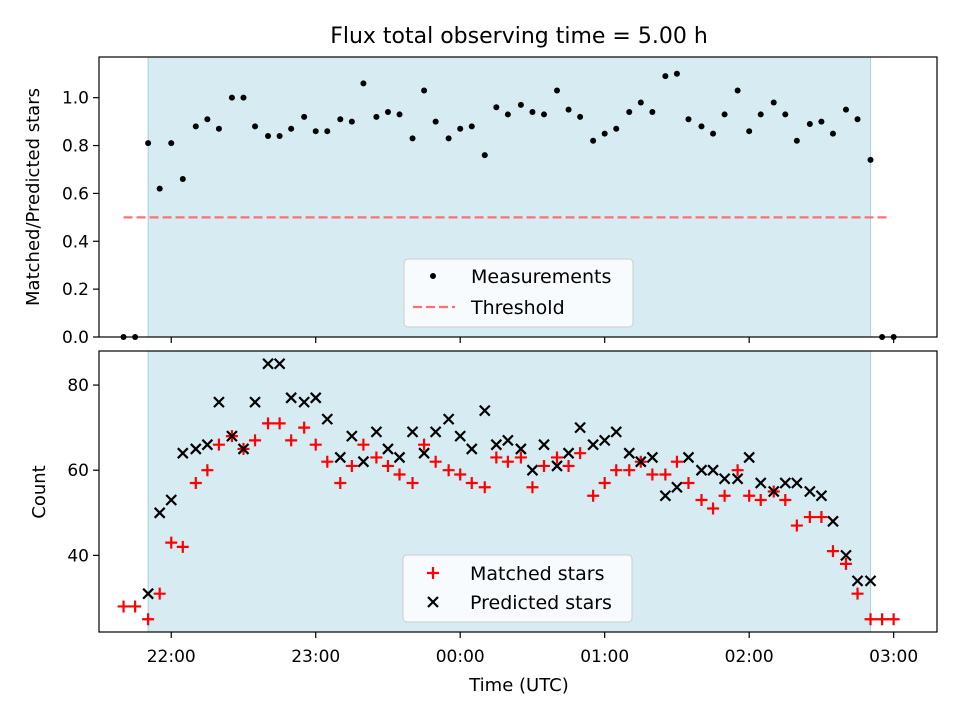 This screenshot has width=960, height=720. I want to click on chart-title: Flux total observing time = 5.00 h, so click(519, 36).